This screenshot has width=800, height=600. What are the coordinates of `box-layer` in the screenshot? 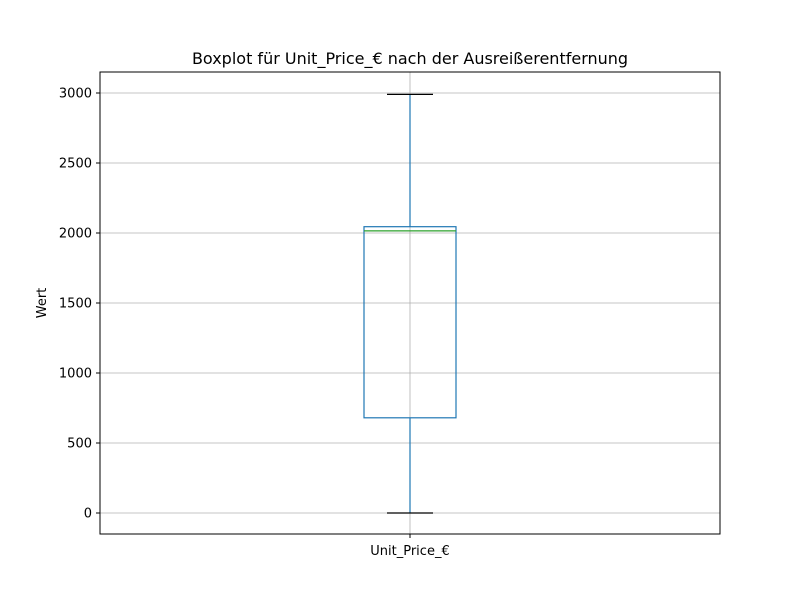 It's located at (410, 303).